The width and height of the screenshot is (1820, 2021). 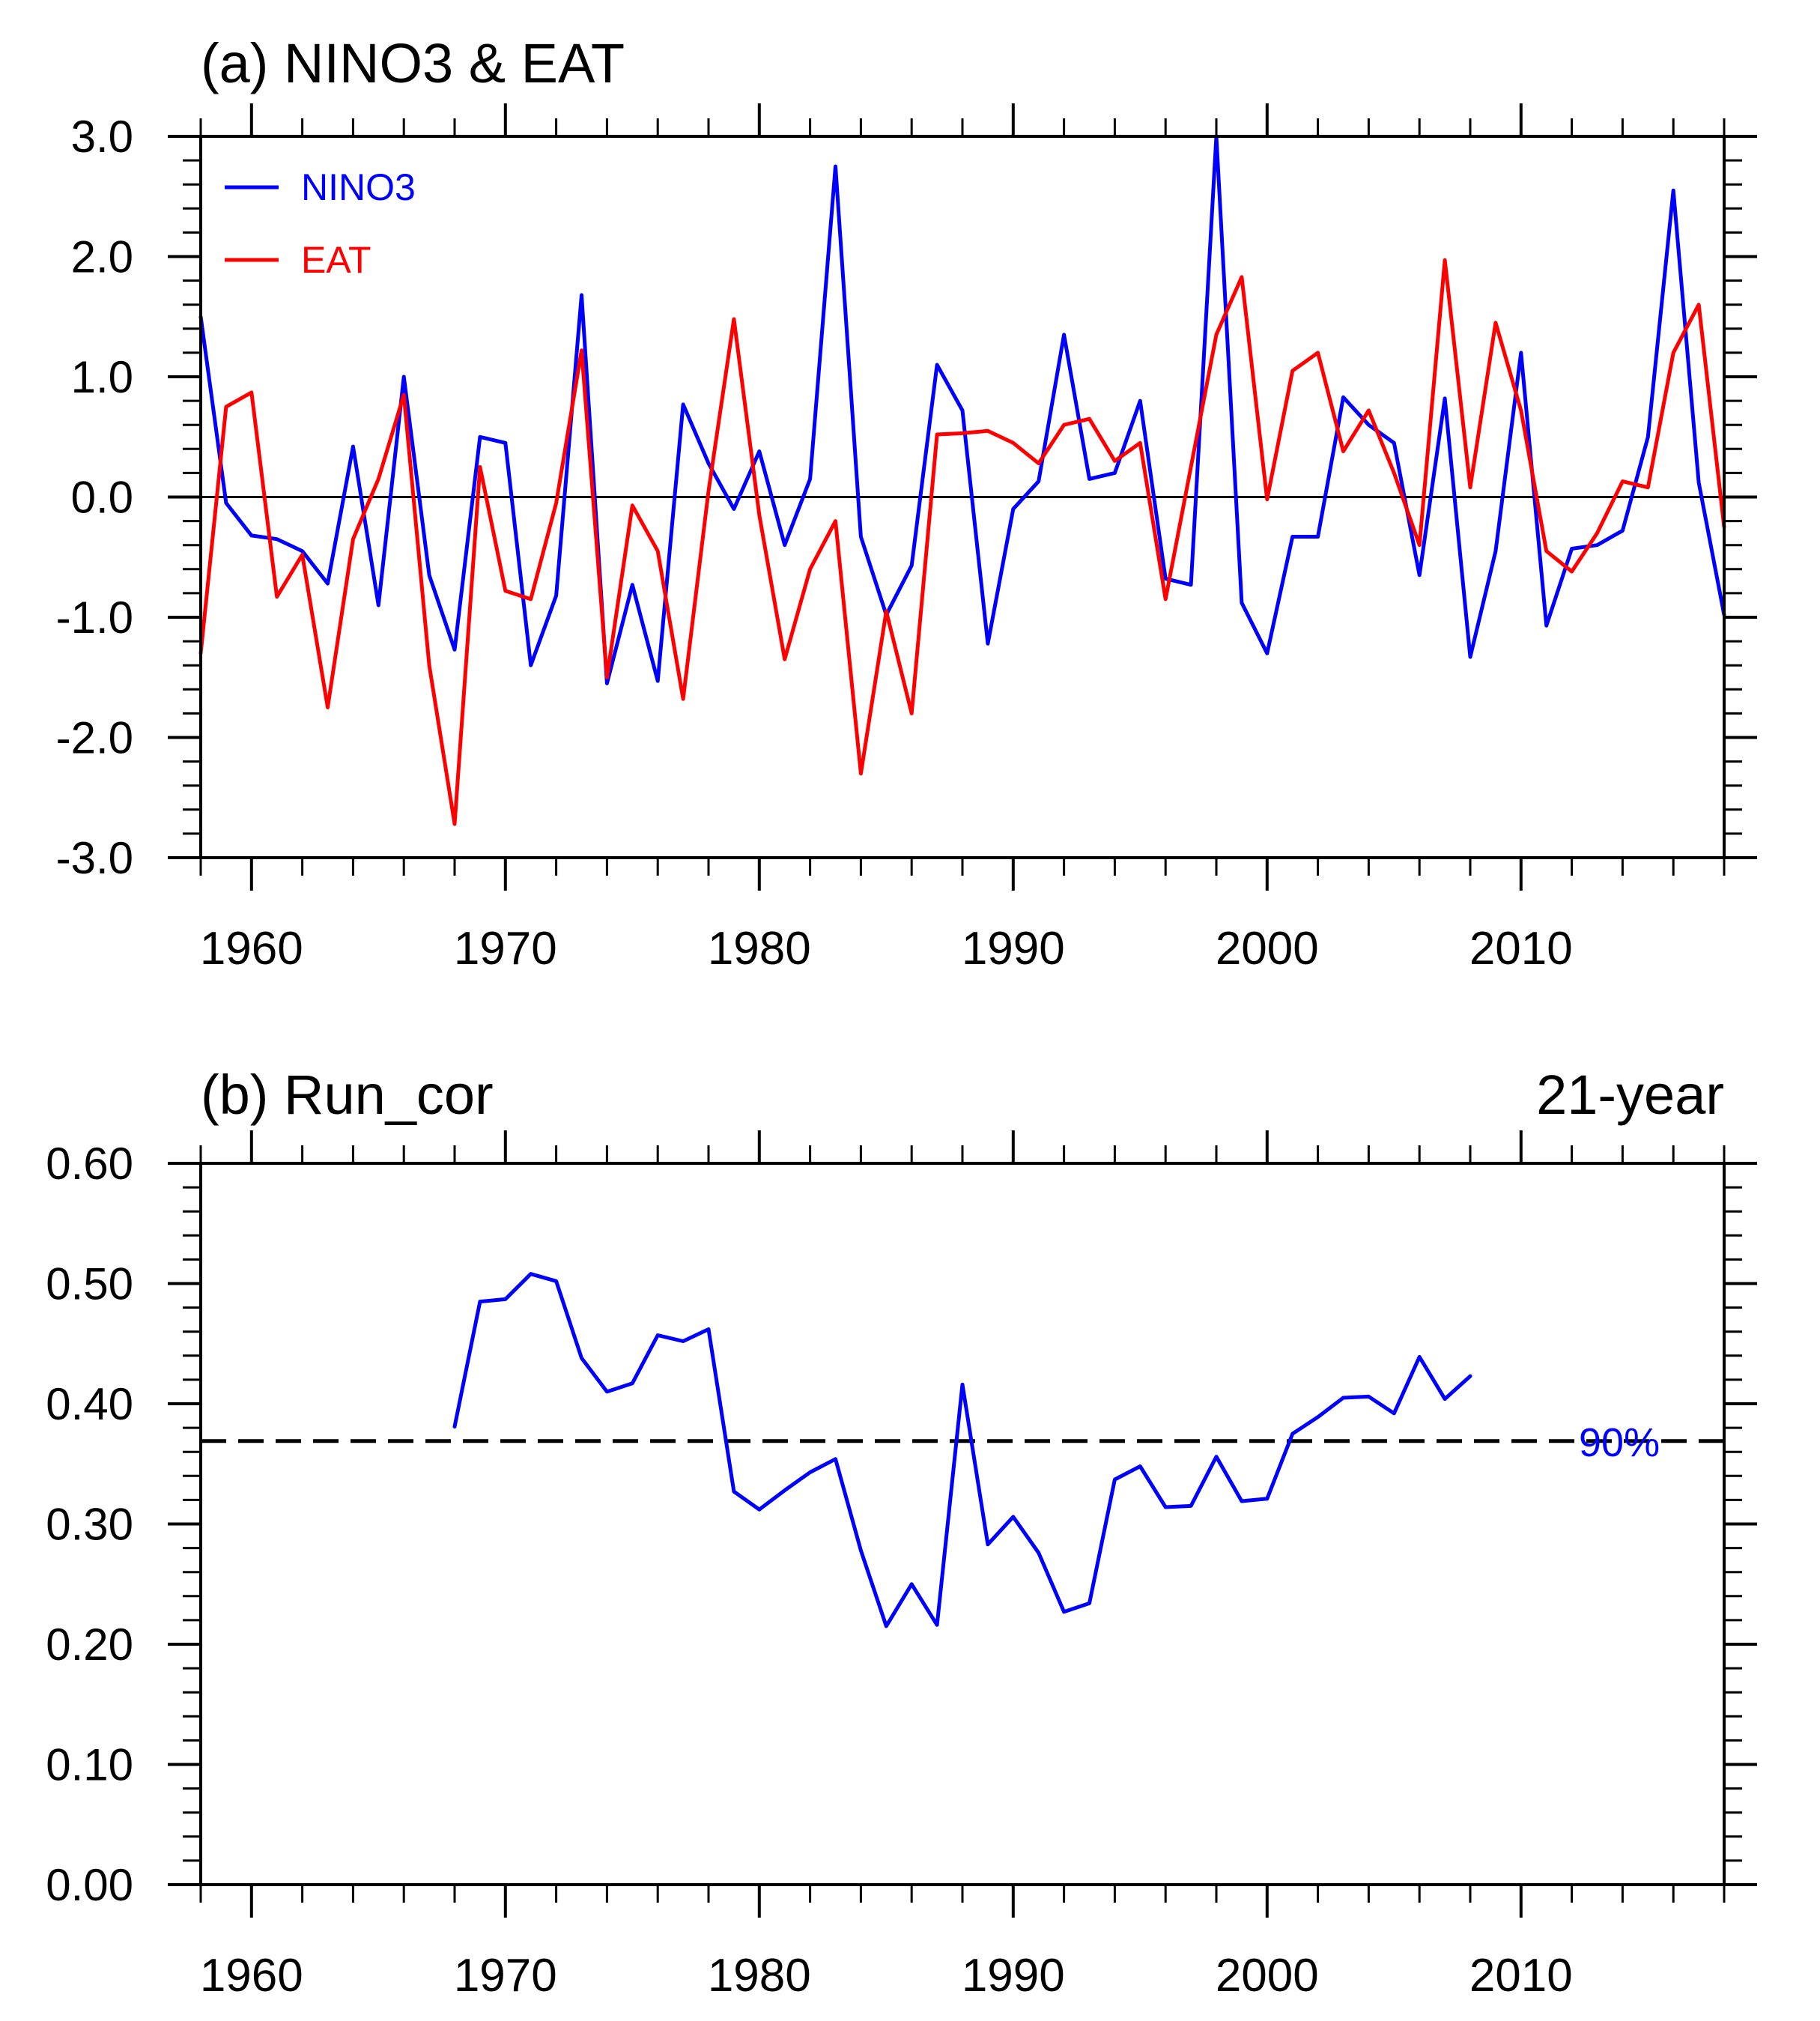 I want to click on panel-a-title: (a) NINO3 & EAT, so click(x=413, y=63).